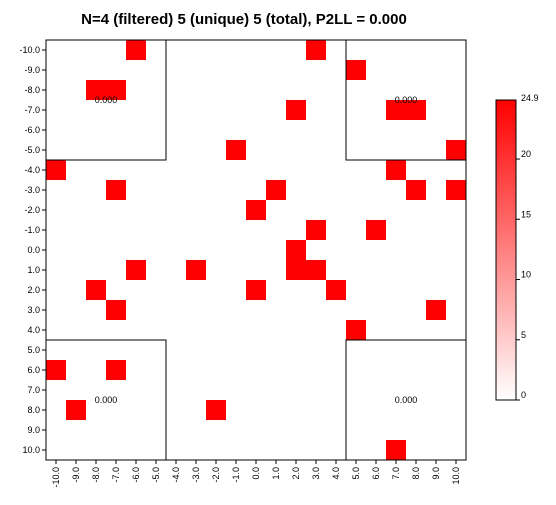  Describe the element at coordinates (33, 310) in the screenshot. I see `y-tick-label: 3.0` at that location.